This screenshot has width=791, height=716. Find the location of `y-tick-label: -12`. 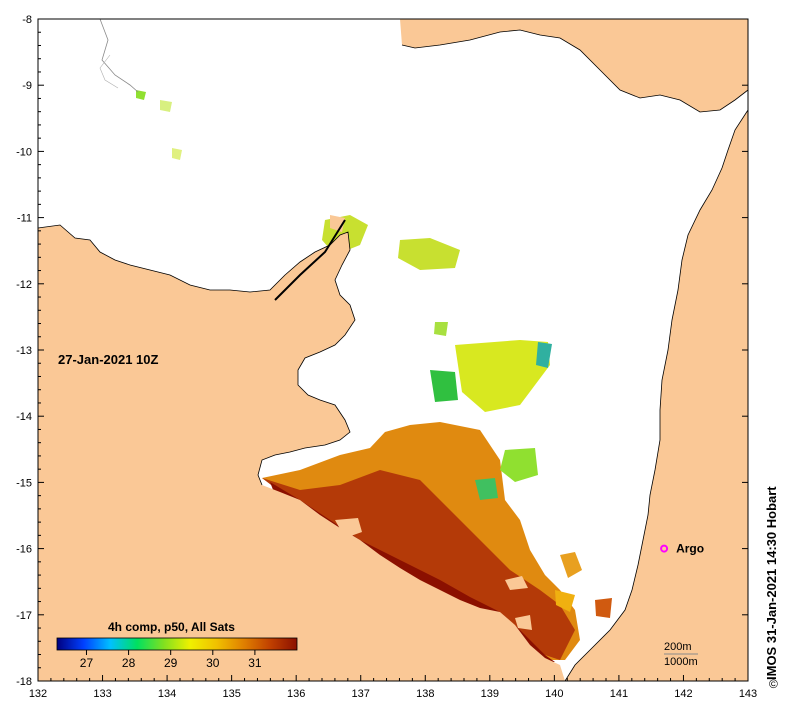

y-tick-label: -12 is located at coordinates (24, 285).